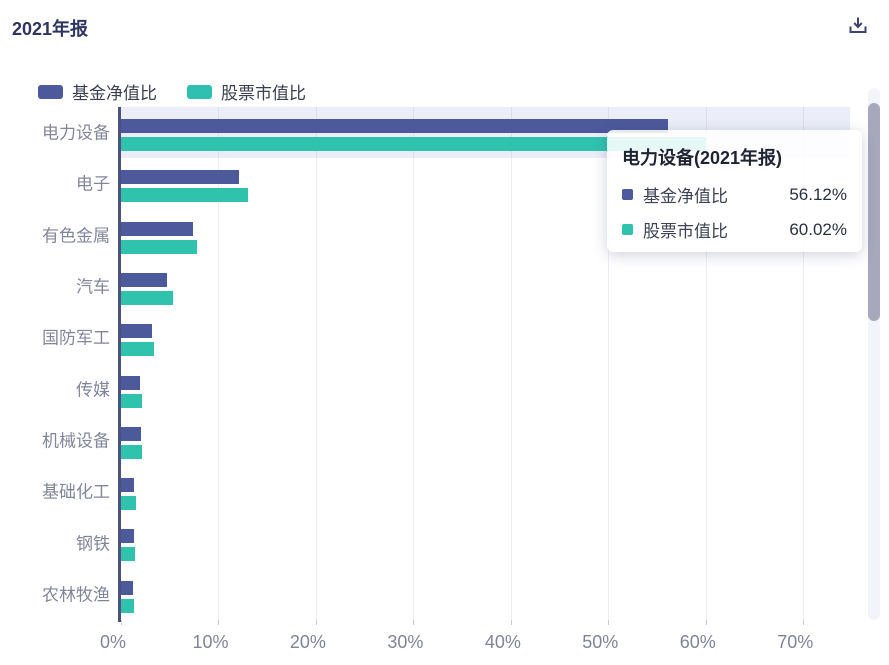 This screenshot has width=889, height=665. Describe the element at coordinates (685, 196) in the screenshot. I see `tooltip-row-label: 基金净值比` at that location.